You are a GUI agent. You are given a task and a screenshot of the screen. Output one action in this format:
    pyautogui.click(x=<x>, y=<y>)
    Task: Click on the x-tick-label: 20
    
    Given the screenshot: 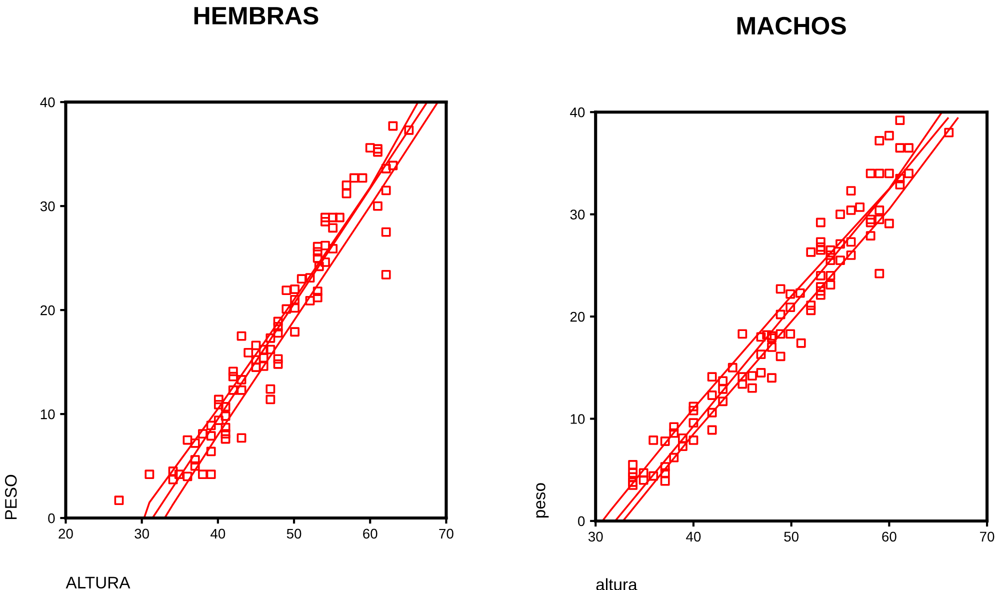 What is the action you would take?
    pyautogui.click(x=65, y=533)
    